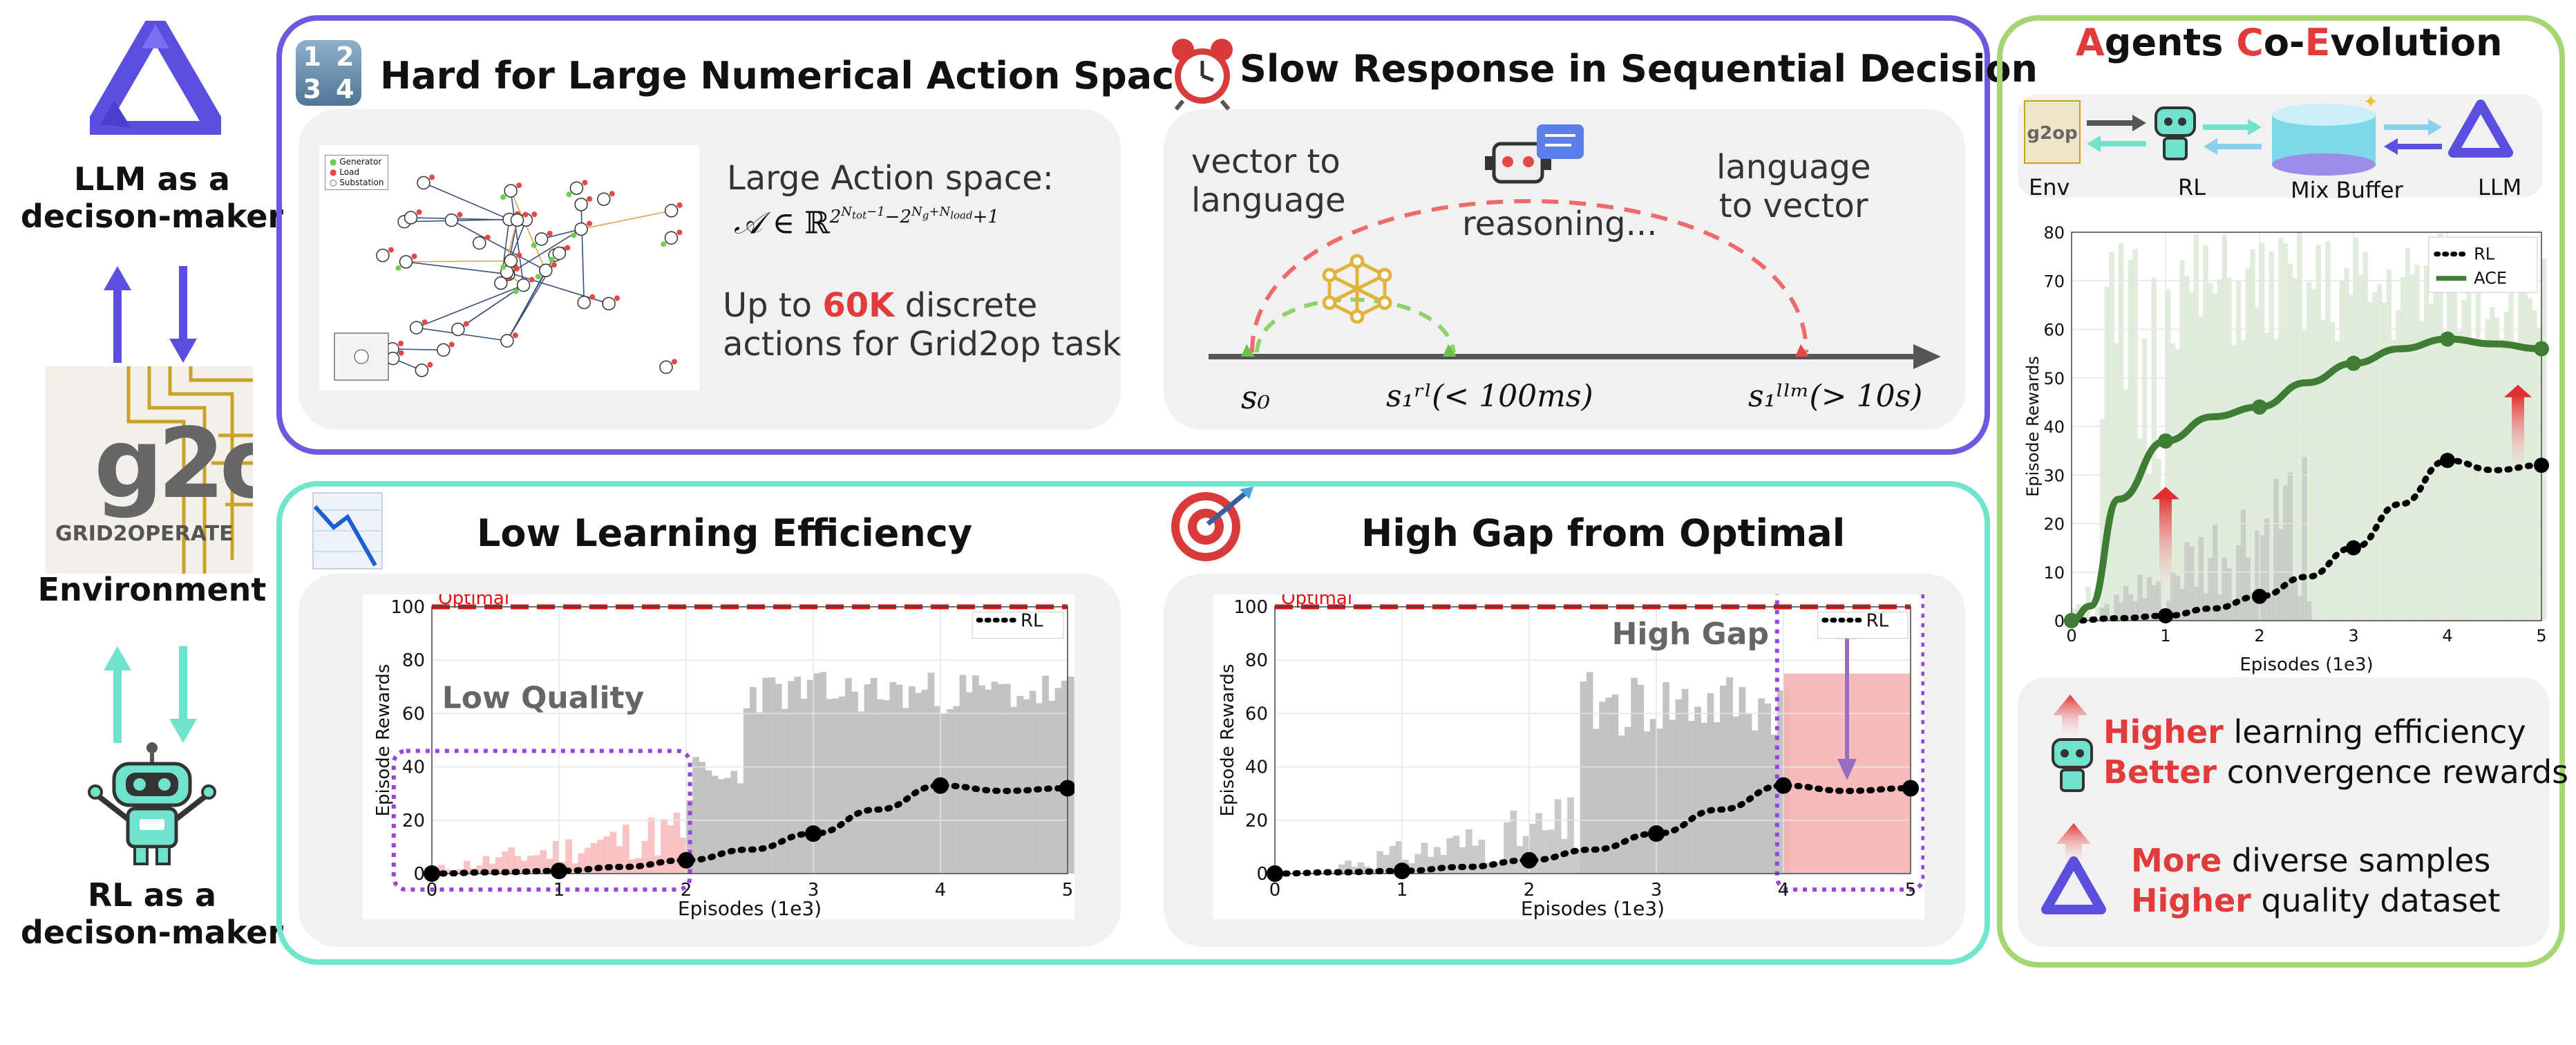 The width and height of the screenshot is (2576, 1045). I want to click on llm-env-arrows-icon, so click(150, 314).